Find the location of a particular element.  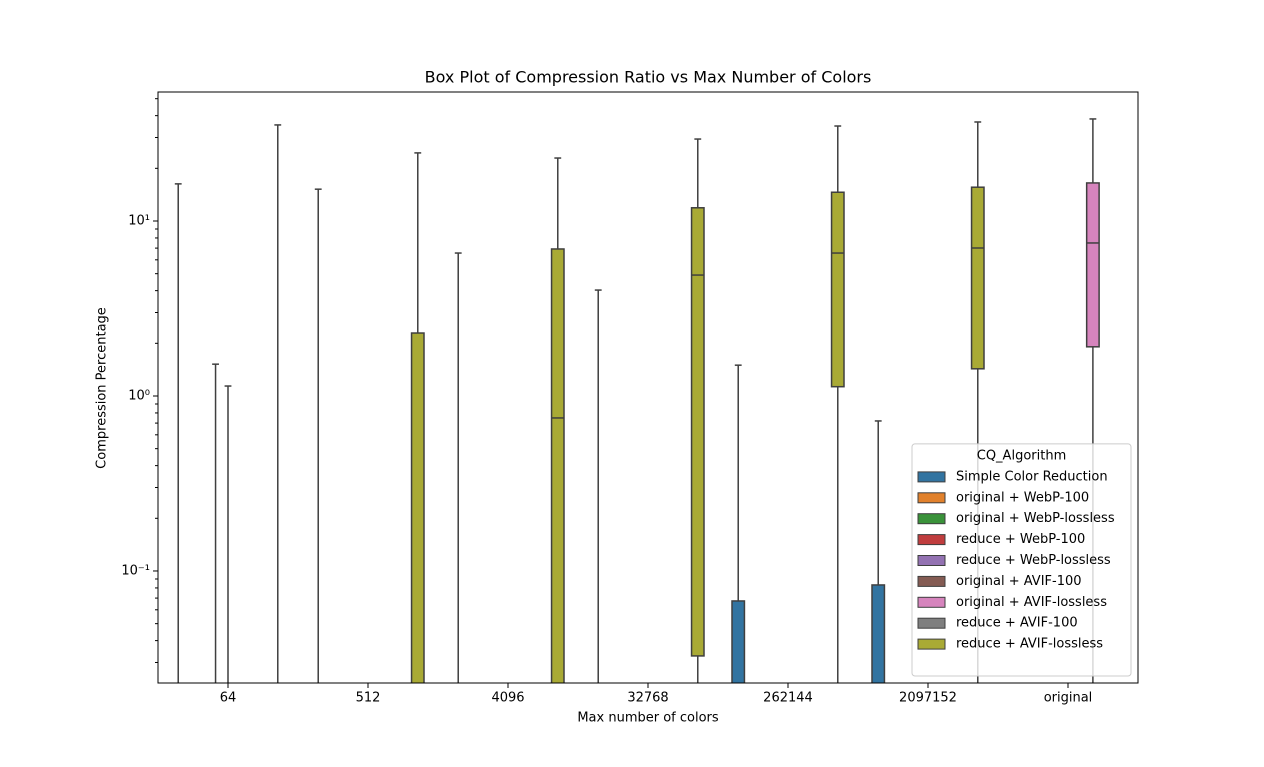

legend-label: reduce + WebP-100 is located at coordinates (1020, 539).